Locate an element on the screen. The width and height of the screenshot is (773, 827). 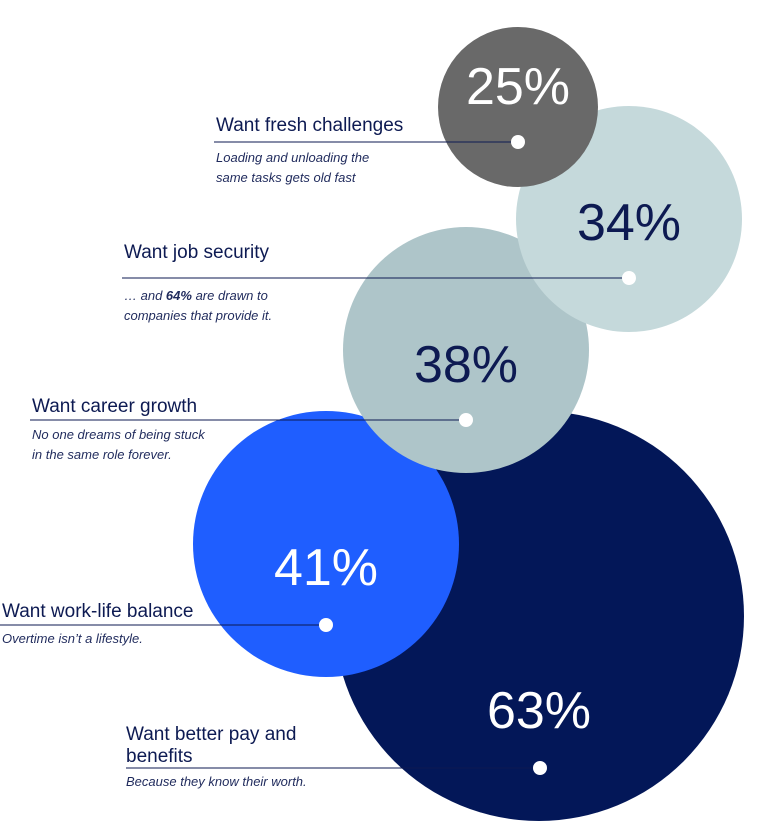
bubble-value-label: 34% is located at coordinates (629, 223).